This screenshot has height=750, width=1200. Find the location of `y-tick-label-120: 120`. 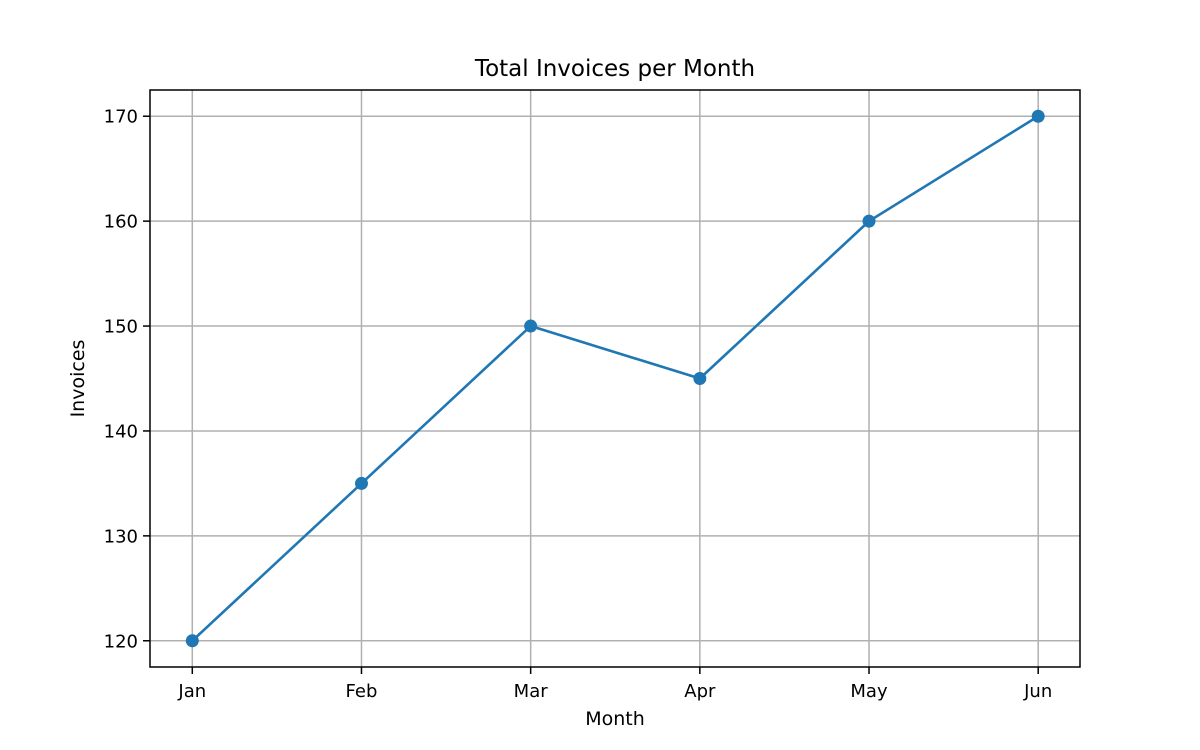

y-tick-label-120: 120 is located at coordinates (121, 641).